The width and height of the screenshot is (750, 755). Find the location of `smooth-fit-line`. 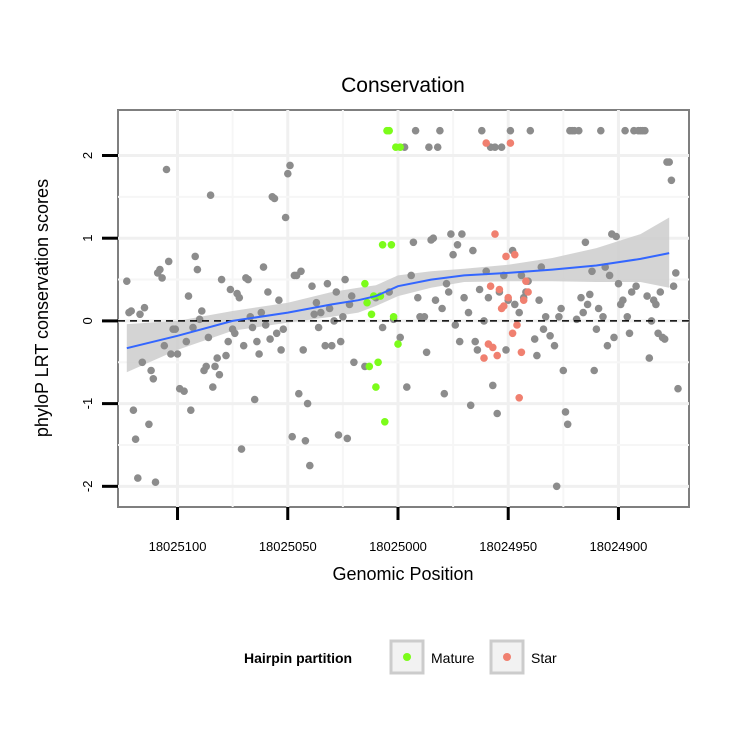

smooth-fit-line is located at coordinates (398, 301).